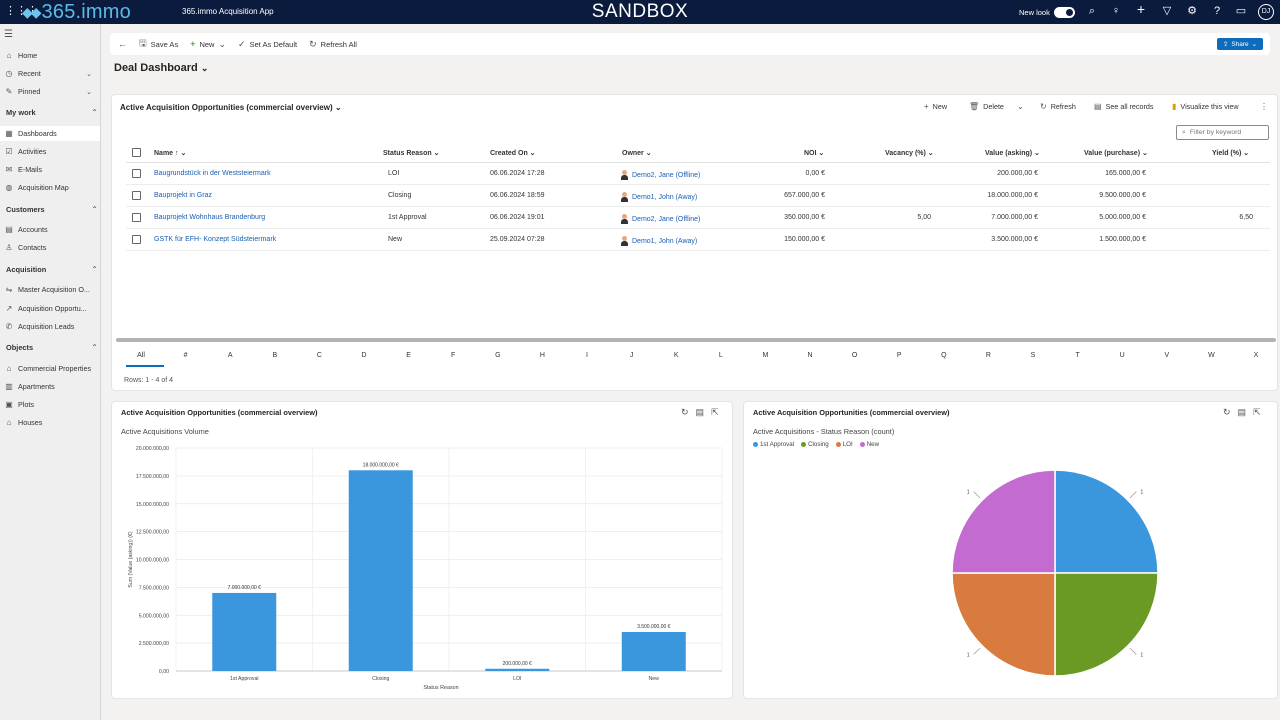 The image size is (1280, 720). Describe the element at coordinates (1222, 132) in the screenshot. I see `filter-input: ⌕ Filter by keyword` at that location.